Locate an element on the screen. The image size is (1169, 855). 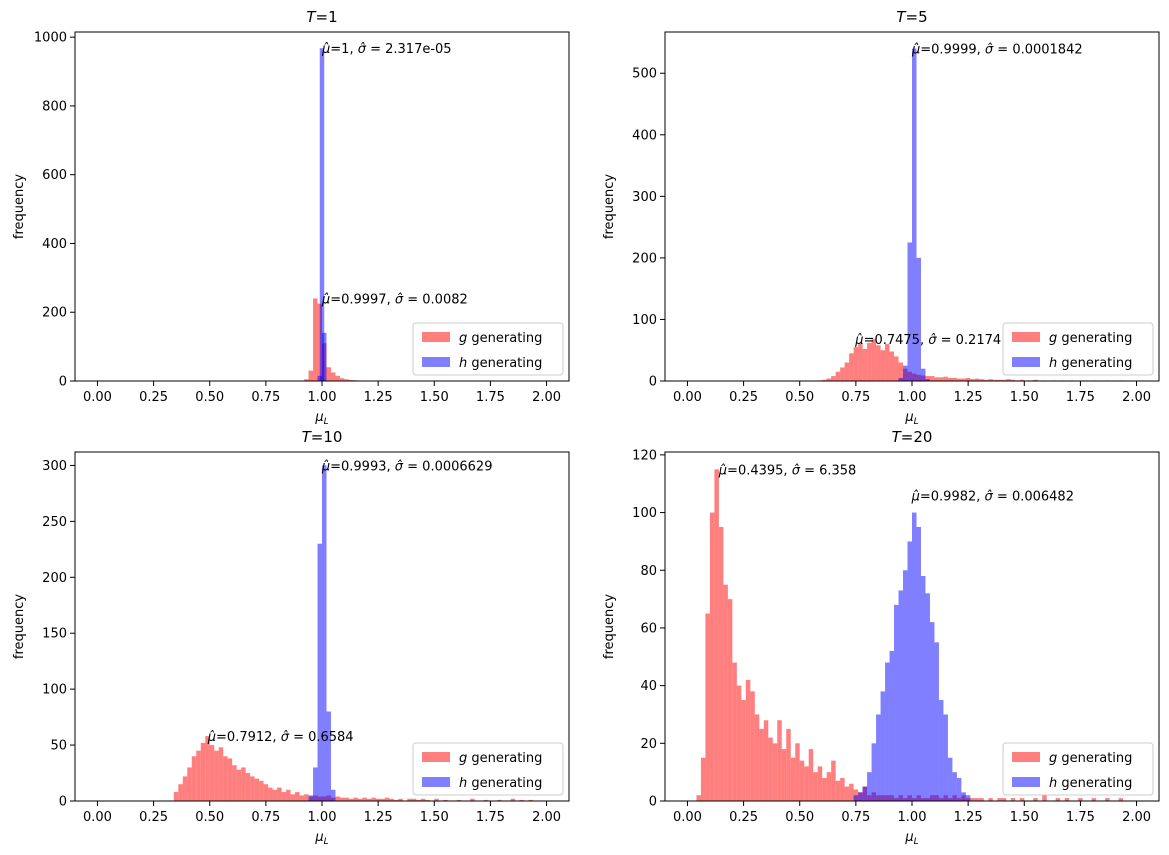
annotation-text: μ̂=0.9997, σ̂ = 0.0082 is located at coordinates (394, 299).